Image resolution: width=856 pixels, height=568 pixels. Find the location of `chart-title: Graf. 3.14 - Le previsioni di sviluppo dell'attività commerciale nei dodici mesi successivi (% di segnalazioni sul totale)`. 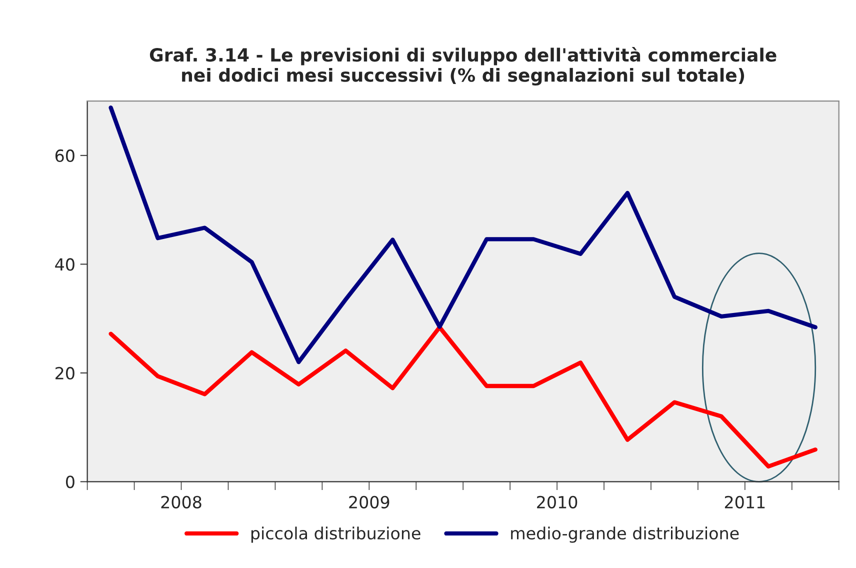

chart-title: Graf. 3.14 - Le previsioni di sviluppo dell'attività commerciale nei dodici mesi successivi (% di segnalazioni sul totale) is located at coordinates (463, 66).